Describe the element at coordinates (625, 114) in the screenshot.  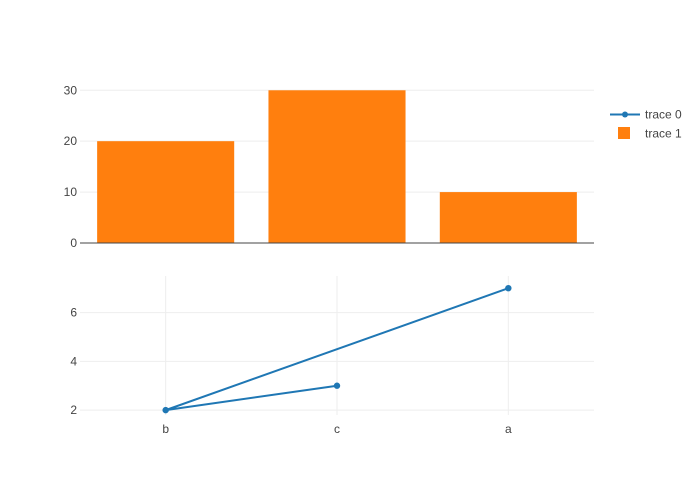
I see `legend-marker-icon` at that location.